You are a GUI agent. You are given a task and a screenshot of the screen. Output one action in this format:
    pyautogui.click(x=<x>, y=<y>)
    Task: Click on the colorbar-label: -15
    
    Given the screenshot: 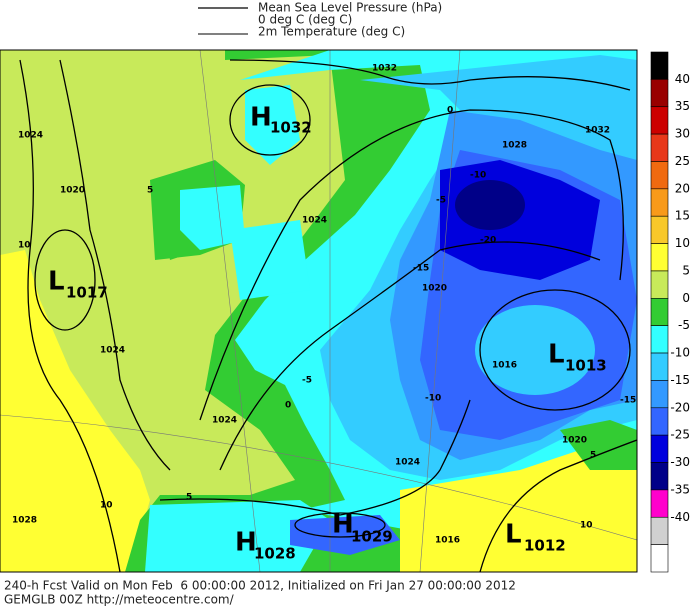 What is the action you would take?
    pyautogui.click(x=680, y=380)
    